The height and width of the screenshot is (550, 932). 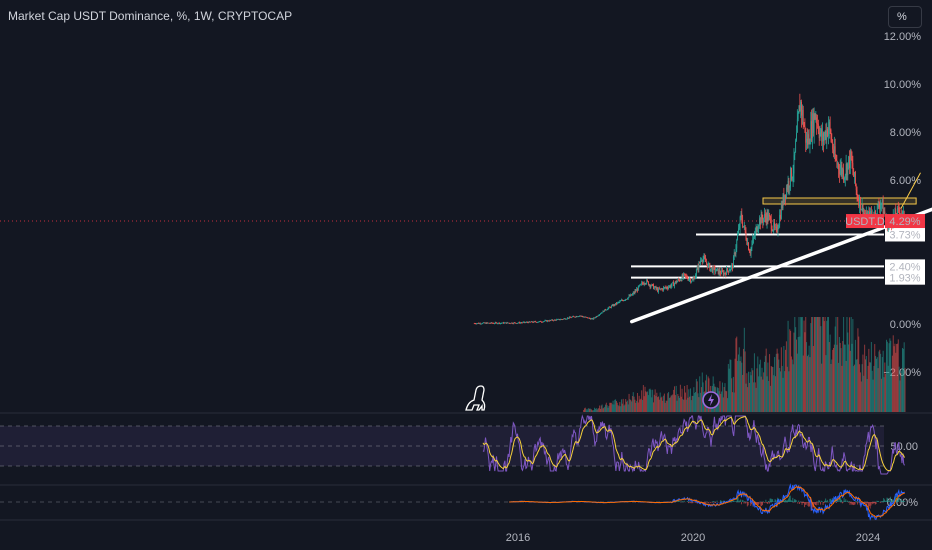 I want to click on unit-toggle-button: %, so click(x=905, y=17).